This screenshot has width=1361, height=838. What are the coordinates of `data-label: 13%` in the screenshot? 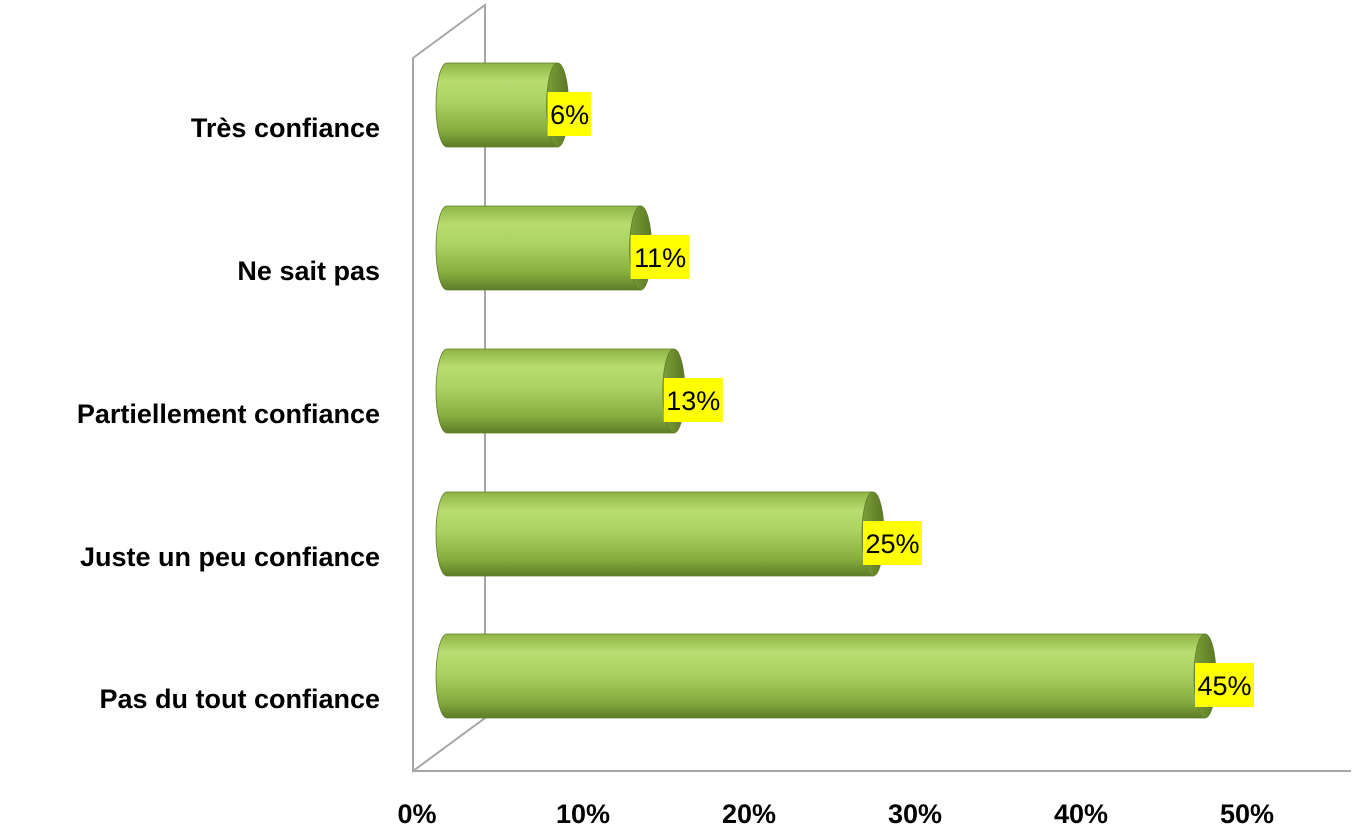 It's located at (693, 400).